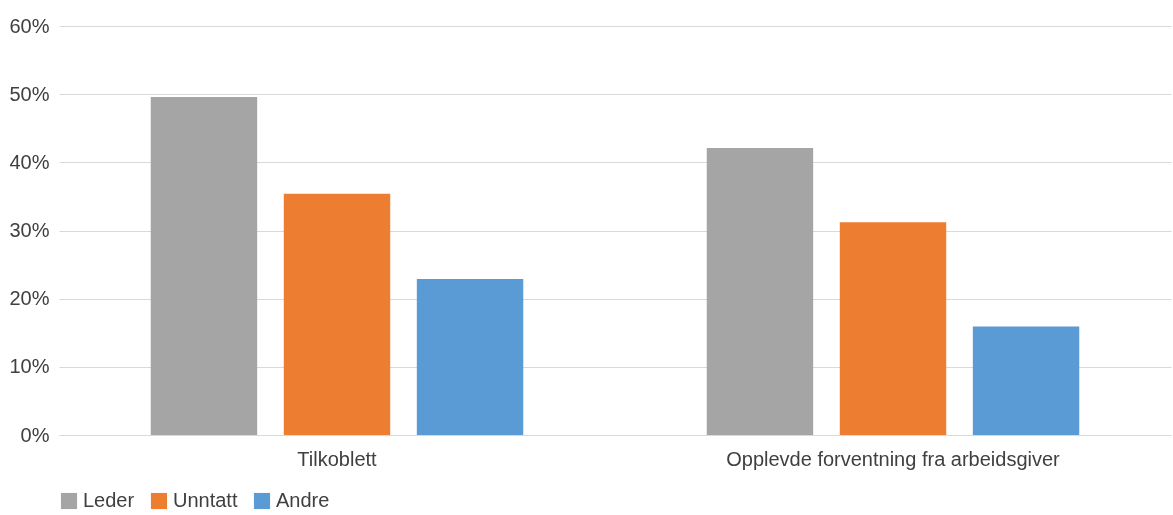 This screenshot has height=515, width=1173. What do you see at coordinates (303, 500) in the screenshot?
I see `legend-label: Andre` at bounding box center [303, 500].